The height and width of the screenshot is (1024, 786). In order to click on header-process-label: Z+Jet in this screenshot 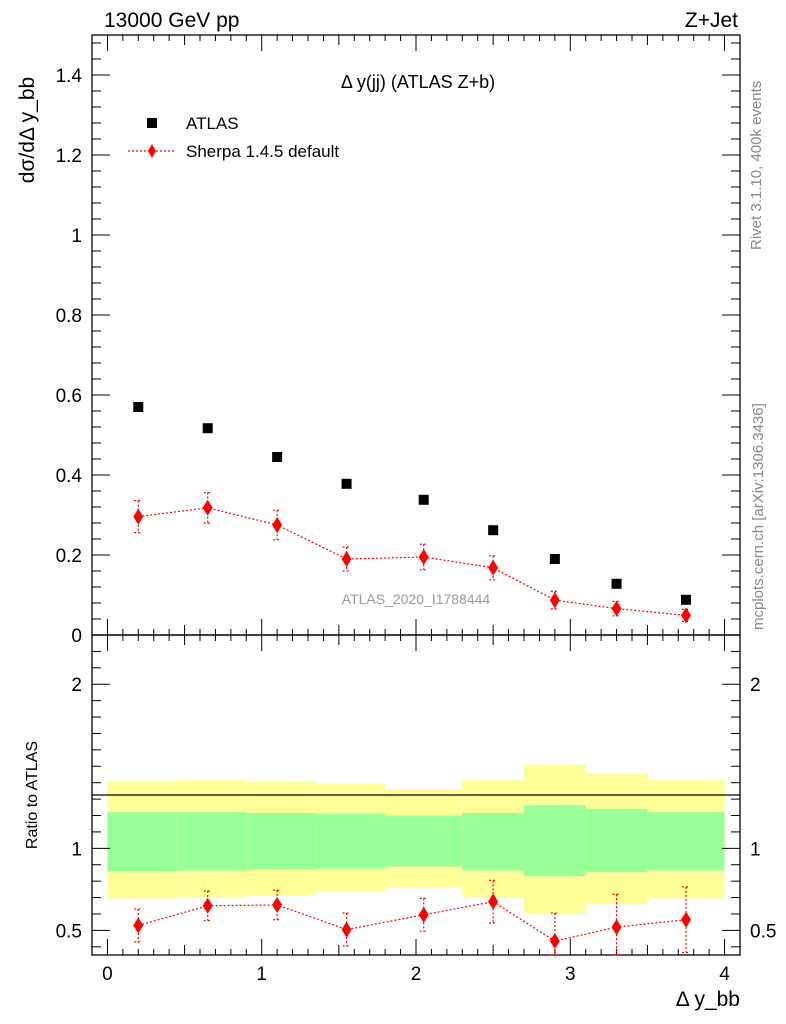, I will do `click(711, 20)`.